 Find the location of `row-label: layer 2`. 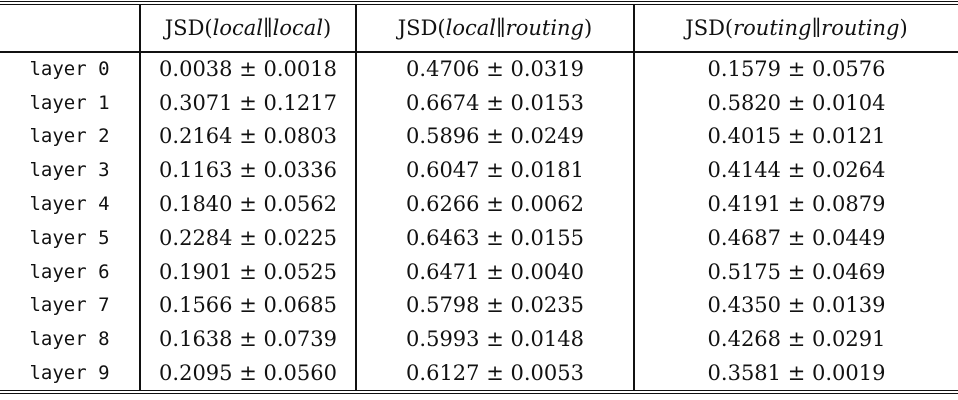

row-label: layer 2 is located at coordinates (69, 136).